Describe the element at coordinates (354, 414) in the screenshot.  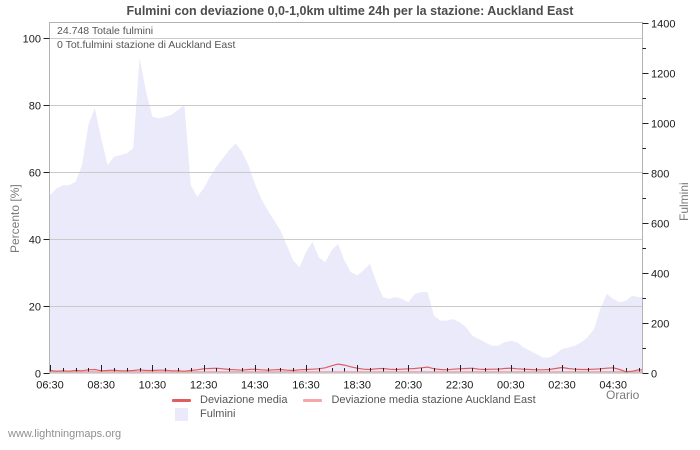
I see `legend-row-2: Fulmini` at that location.